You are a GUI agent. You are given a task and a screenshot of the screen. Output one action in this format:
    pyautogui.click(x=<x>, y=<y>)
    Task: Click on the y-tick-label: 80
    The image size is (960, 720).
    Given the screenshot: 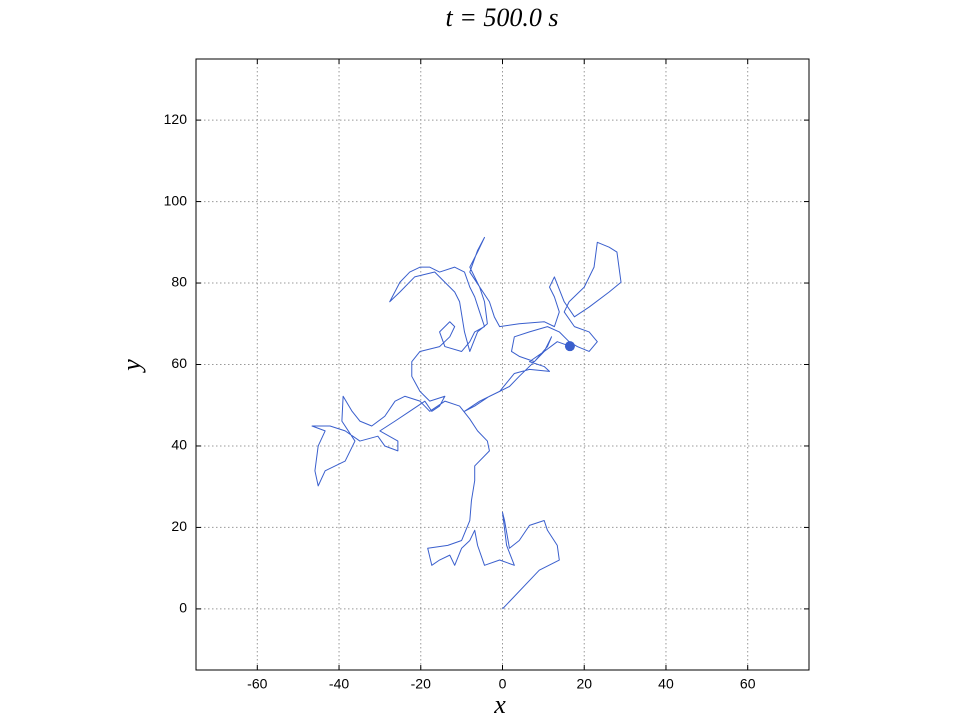 What is the action you would take?
    pyautogui.click(x=179, y=282)
    